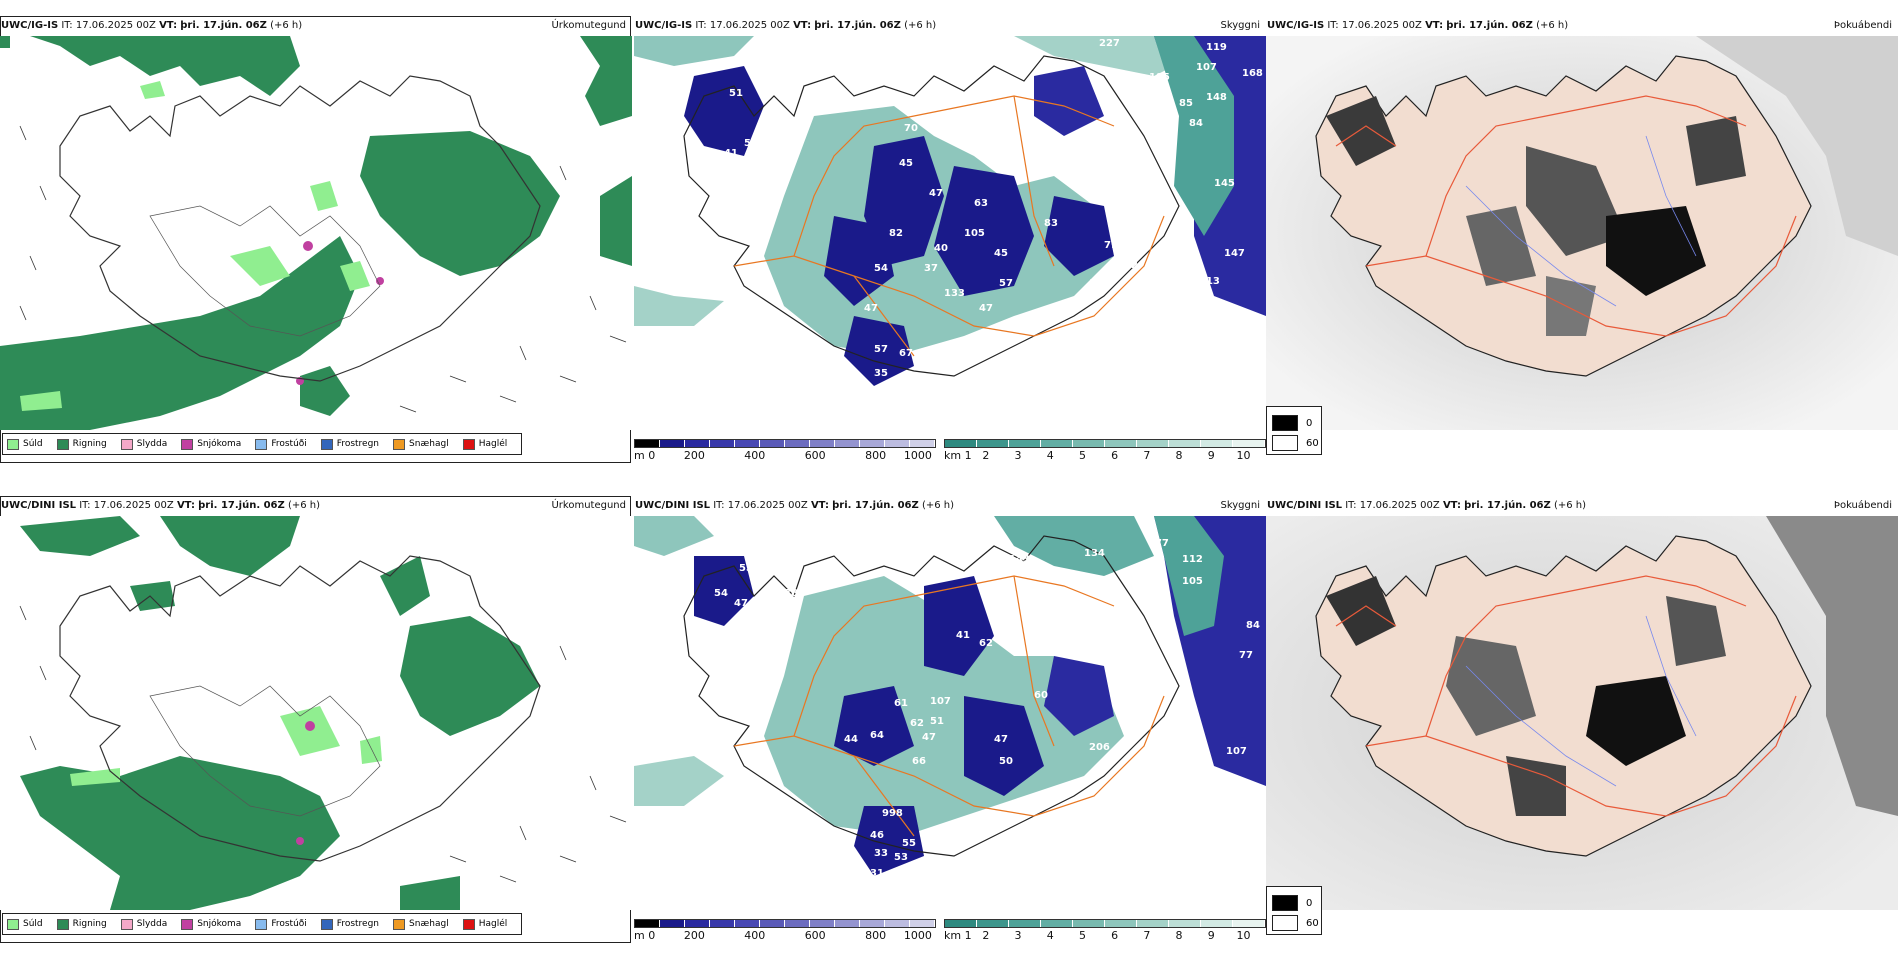 The image size is (1900, 954). I want to click on elevation-colorbar, so click(785, 923).